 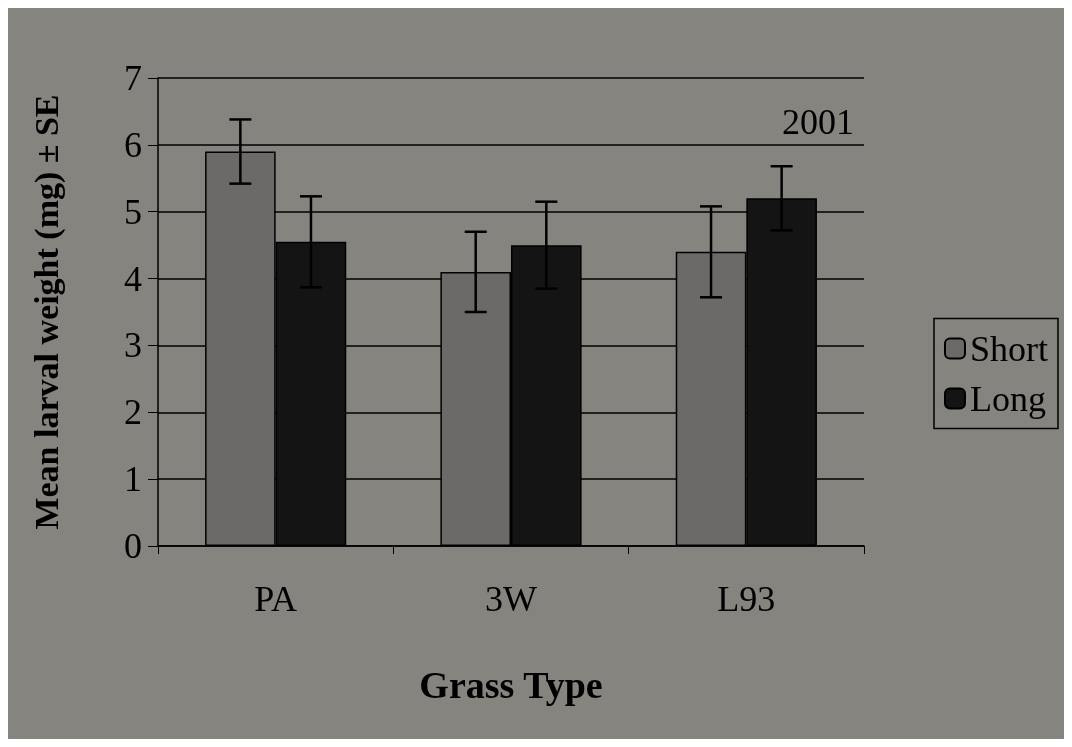 What do you see at coordinates (133, 78) in the screenshot?
I see `y-tick-label: 7` at bounding box center [133, 78].